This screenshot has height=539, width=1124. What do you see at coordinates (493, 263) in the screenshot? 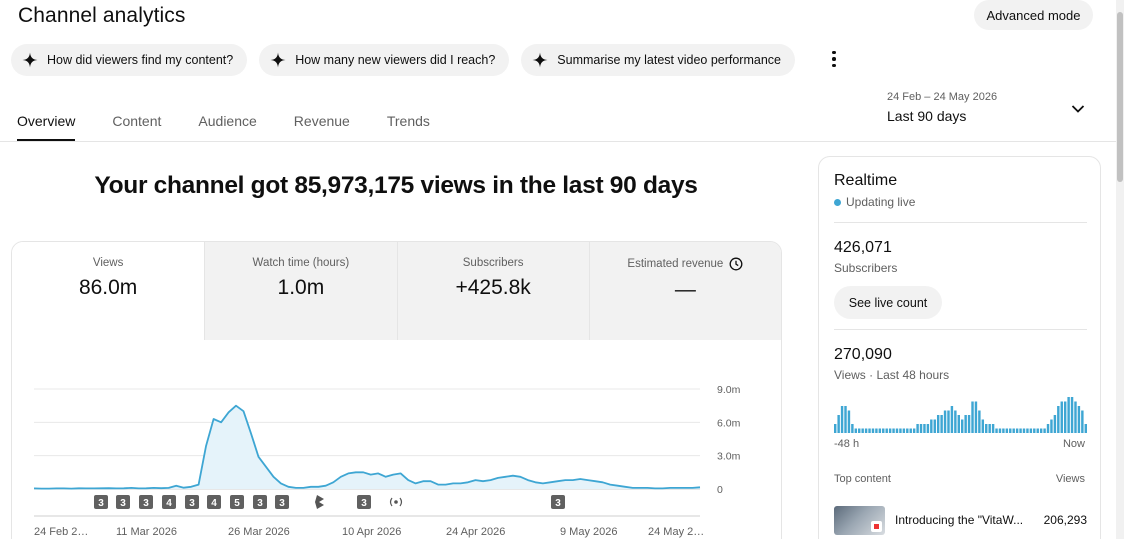
I see `metric-label: Subscribers` at bounding box center [493, 263].